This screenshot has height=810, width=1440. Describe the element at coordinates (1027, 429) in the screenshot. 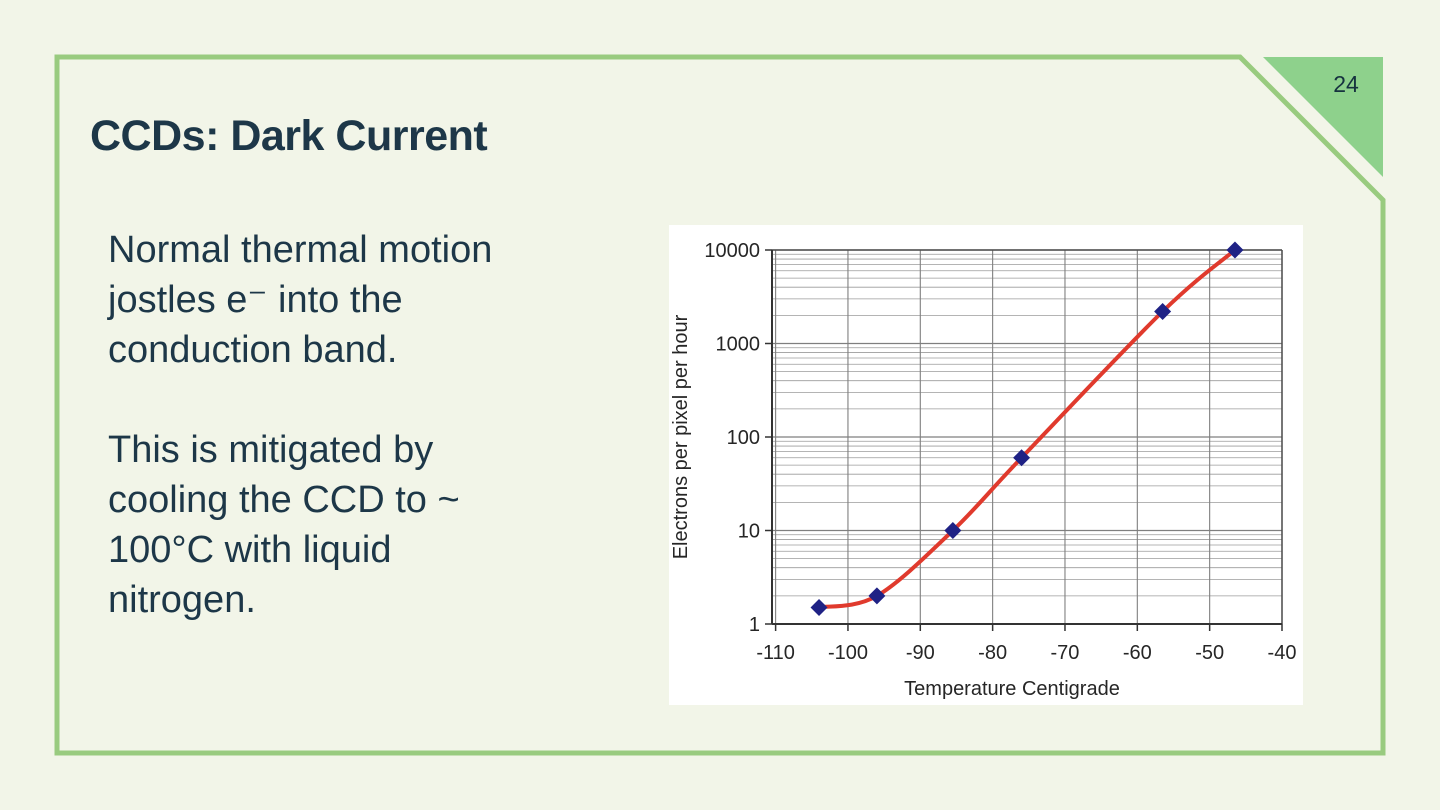

I see `data-series-line` at that location.